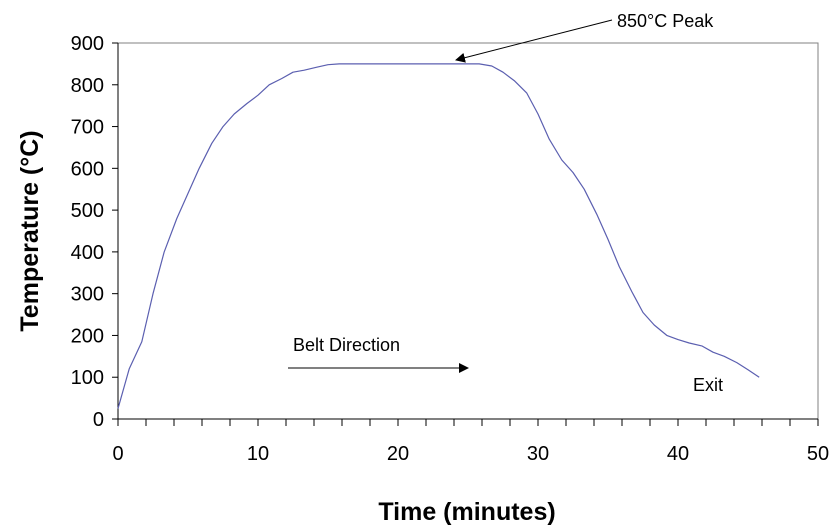 The width and height of the screenshot is (830, 527). What do you see at coordinates (258, 454) in the screenshot?
I see `x-tick-label: 10` at bounding box center [258, 454].